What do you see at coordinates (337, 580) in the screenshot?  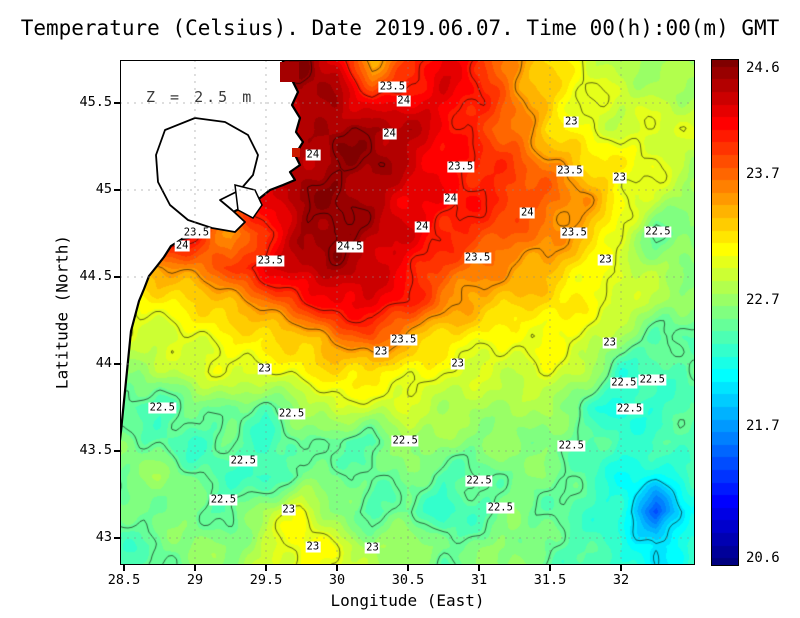 I see `x-tick-label: 30` at bounding box center [337, 580].